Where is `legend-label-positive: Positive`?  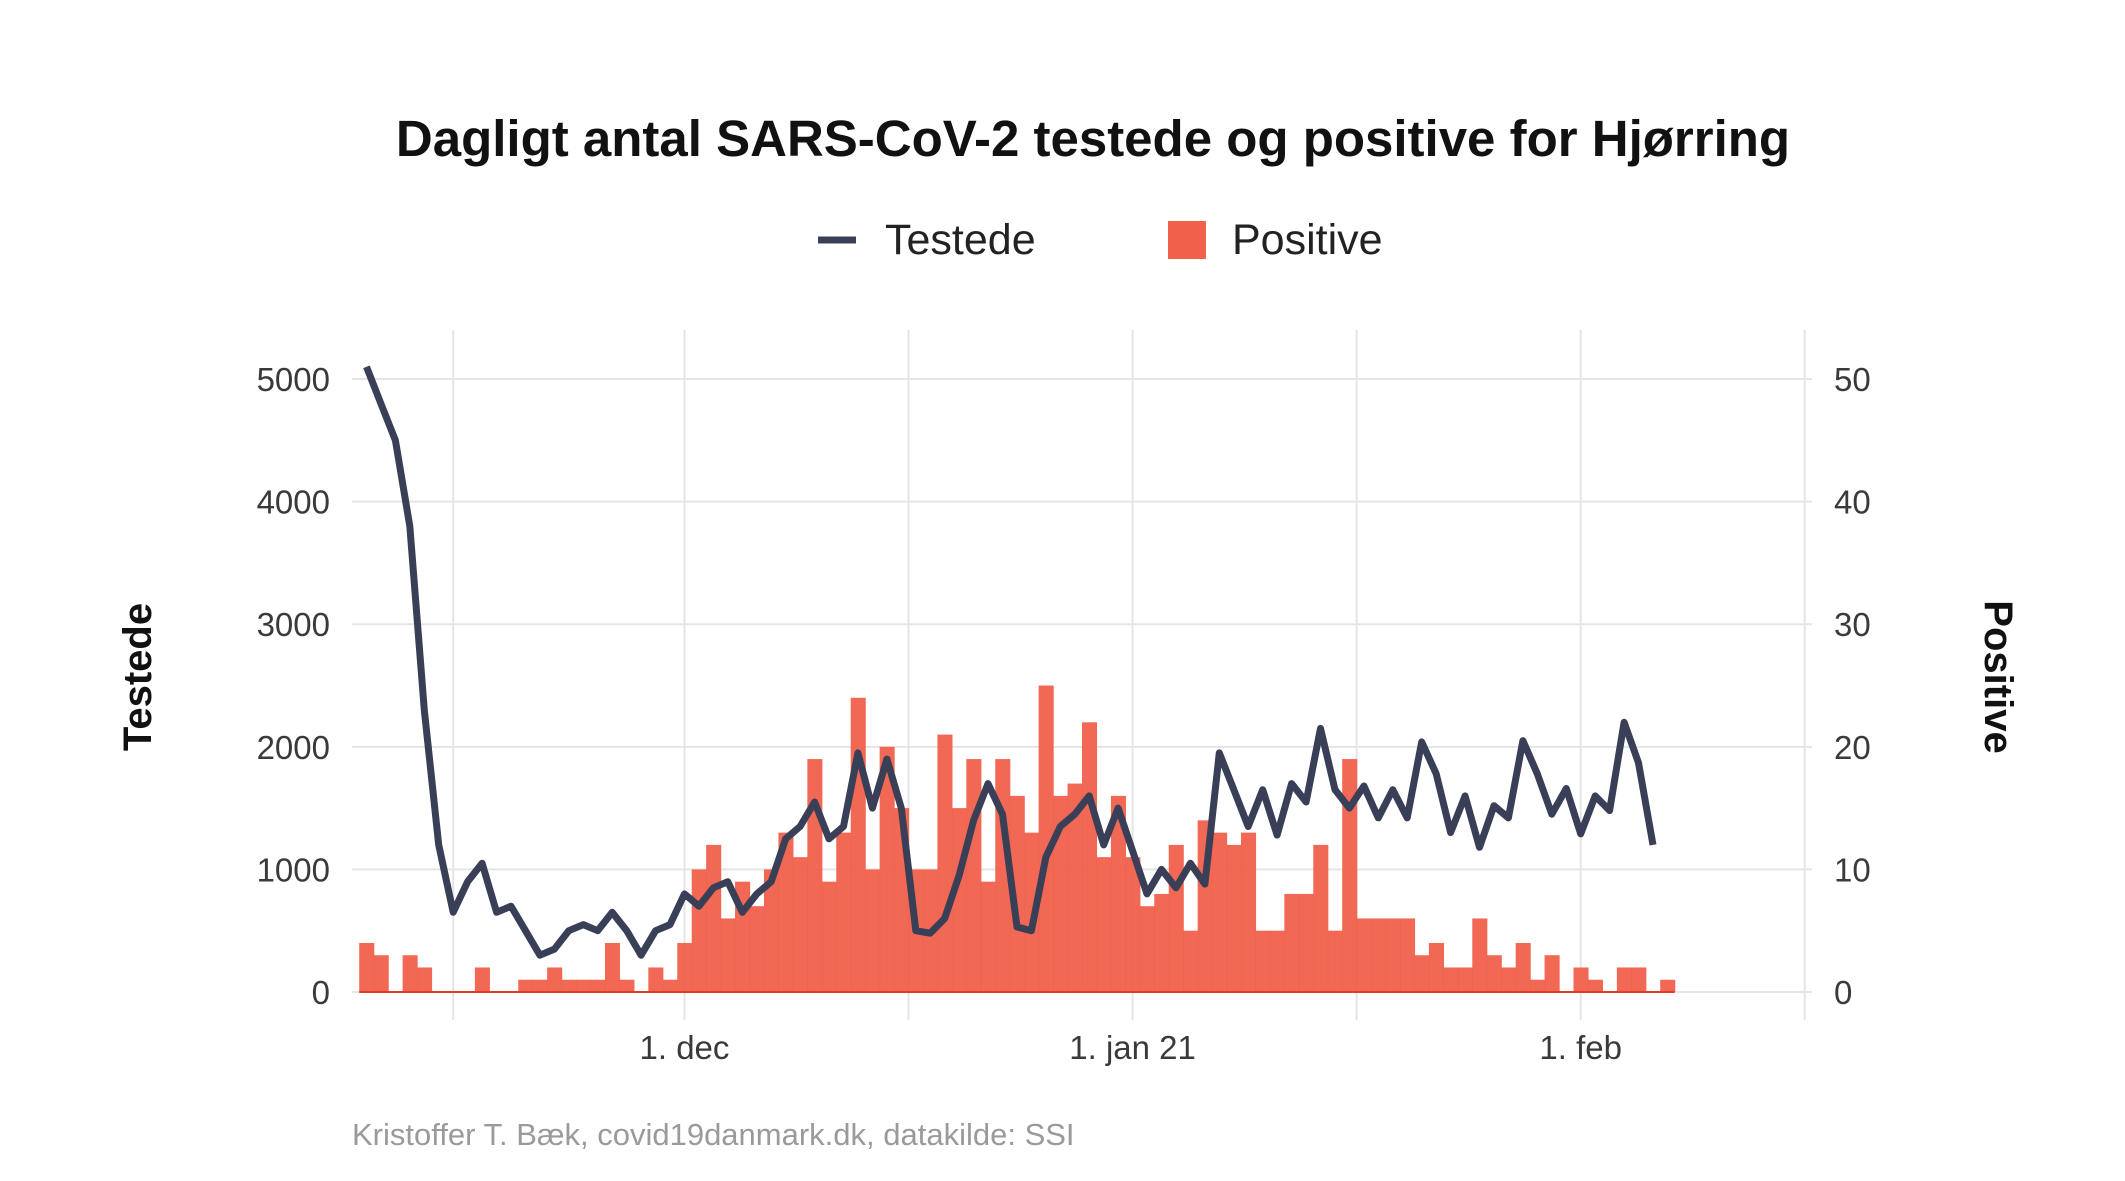 legend-label-positive: Positive is located at coordinates (1307, 240).